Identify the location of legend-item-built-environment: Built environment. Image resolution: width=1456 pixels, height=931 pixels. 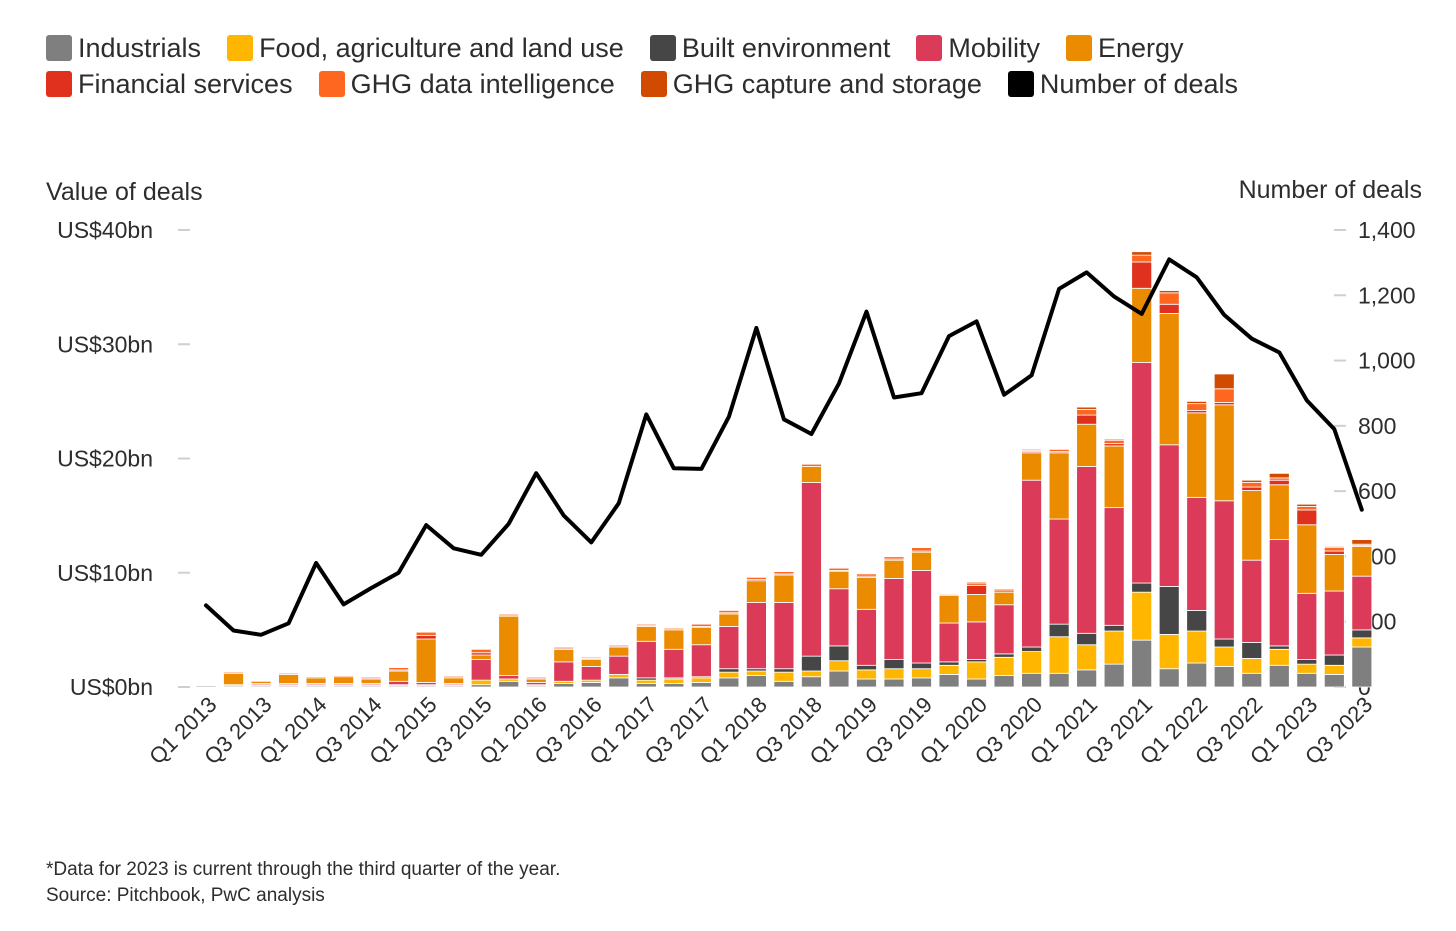
(769, 48).